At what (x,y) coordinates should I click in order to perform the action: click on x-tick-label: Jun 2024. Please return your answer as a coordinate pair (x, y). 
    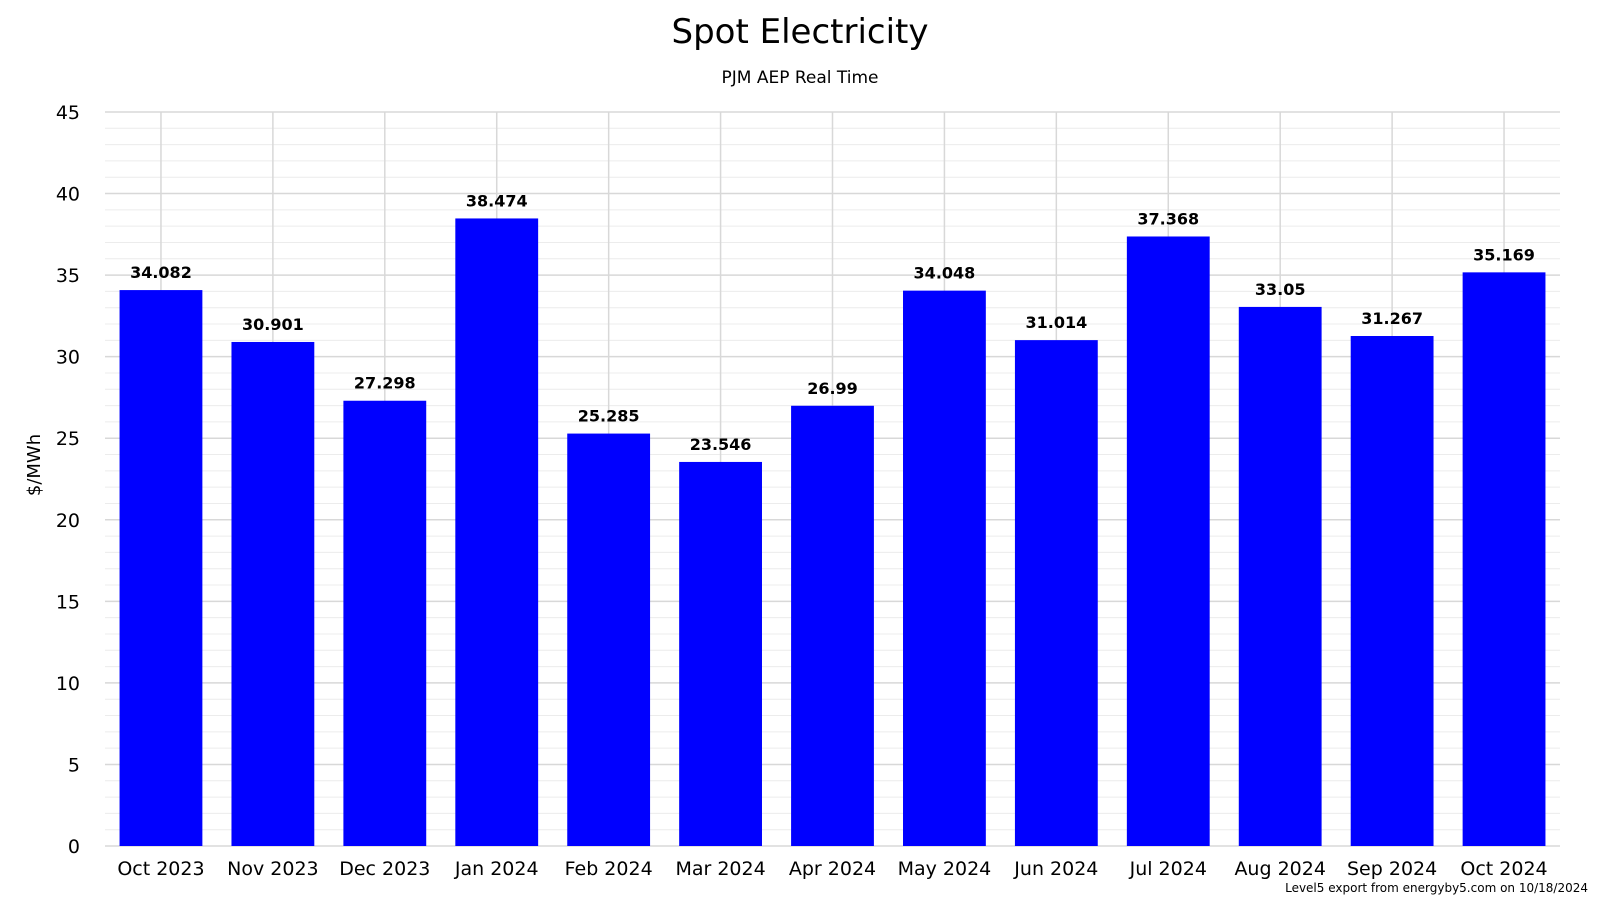
    Looking at the image, I should click on (1055, 869).